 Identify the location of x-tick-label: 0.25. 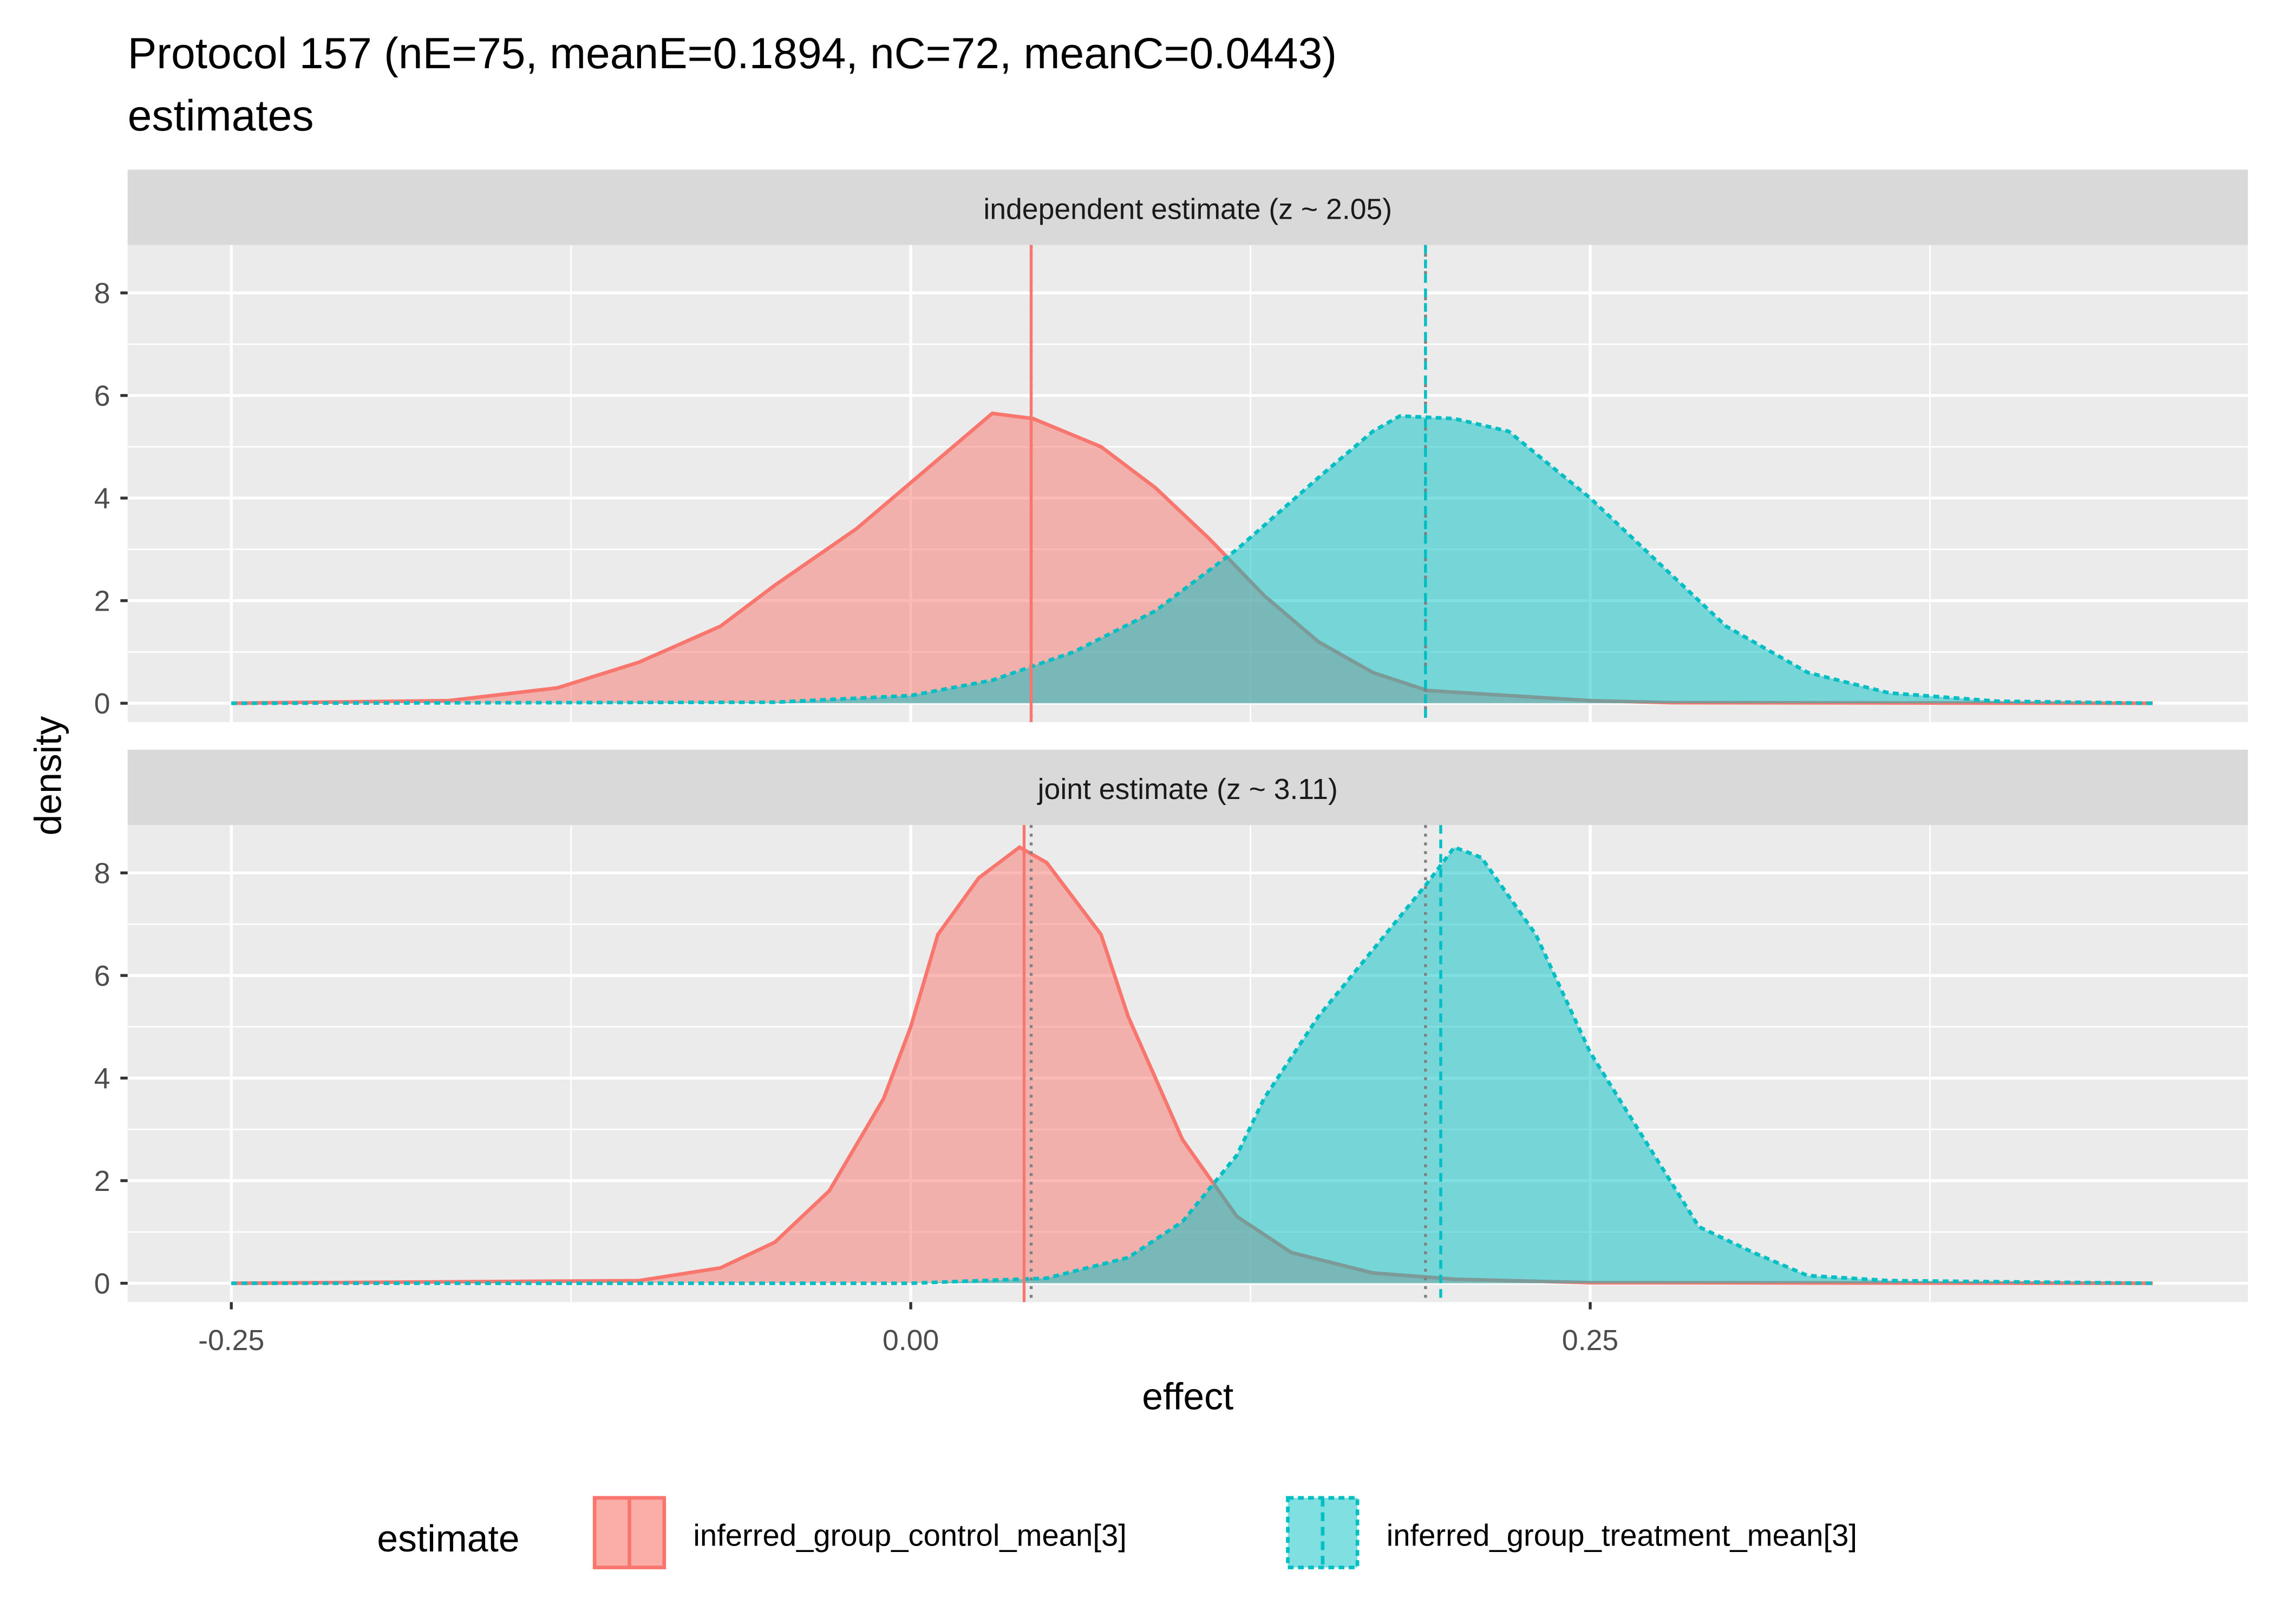
(1590, 1341).